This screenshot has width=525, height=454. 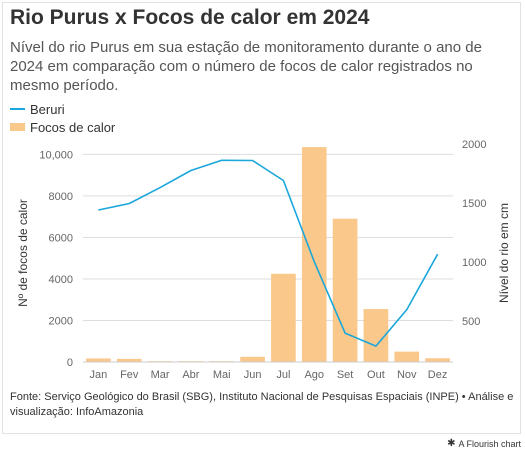 What do you see at coordinates (61, 321) in the screenshot?
I see `y-left-tick-label: 2000` at bounding box center [61, 321].